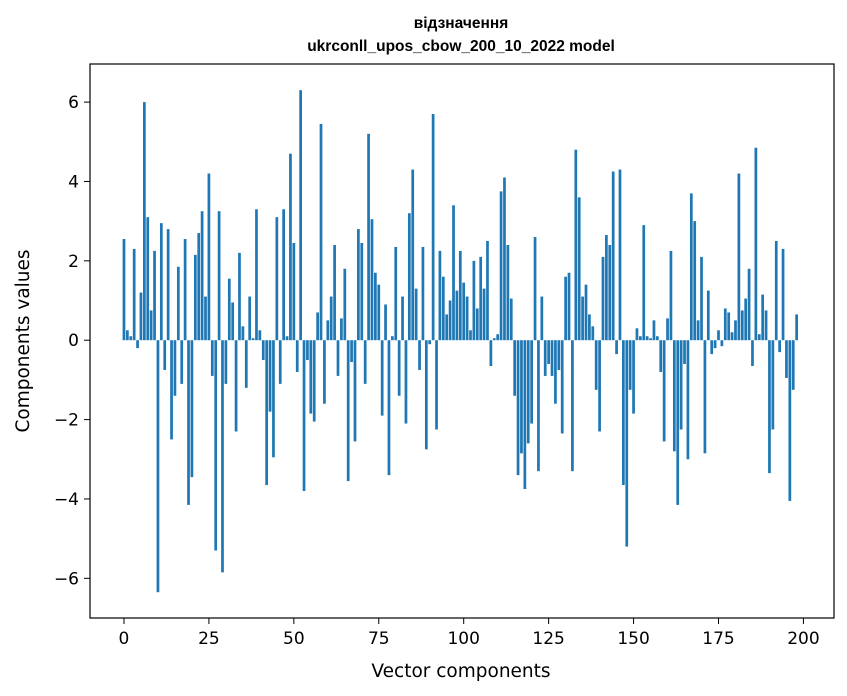 This screenshot has width=847, height=696. I want to click on x-tick-label: 125, so click(548, 639).